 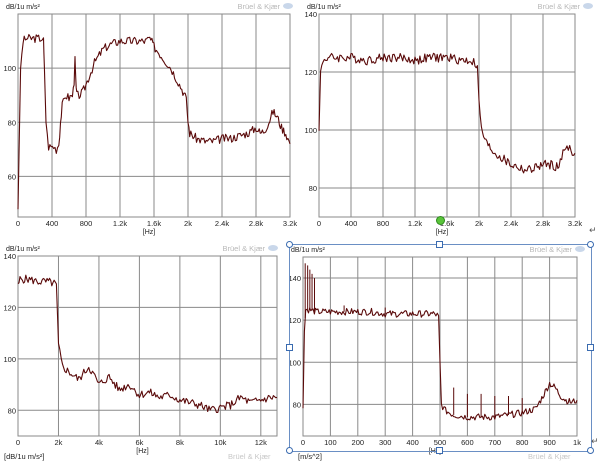 I want to click on x-tick-label: 6k, so click(x=139, y=442).